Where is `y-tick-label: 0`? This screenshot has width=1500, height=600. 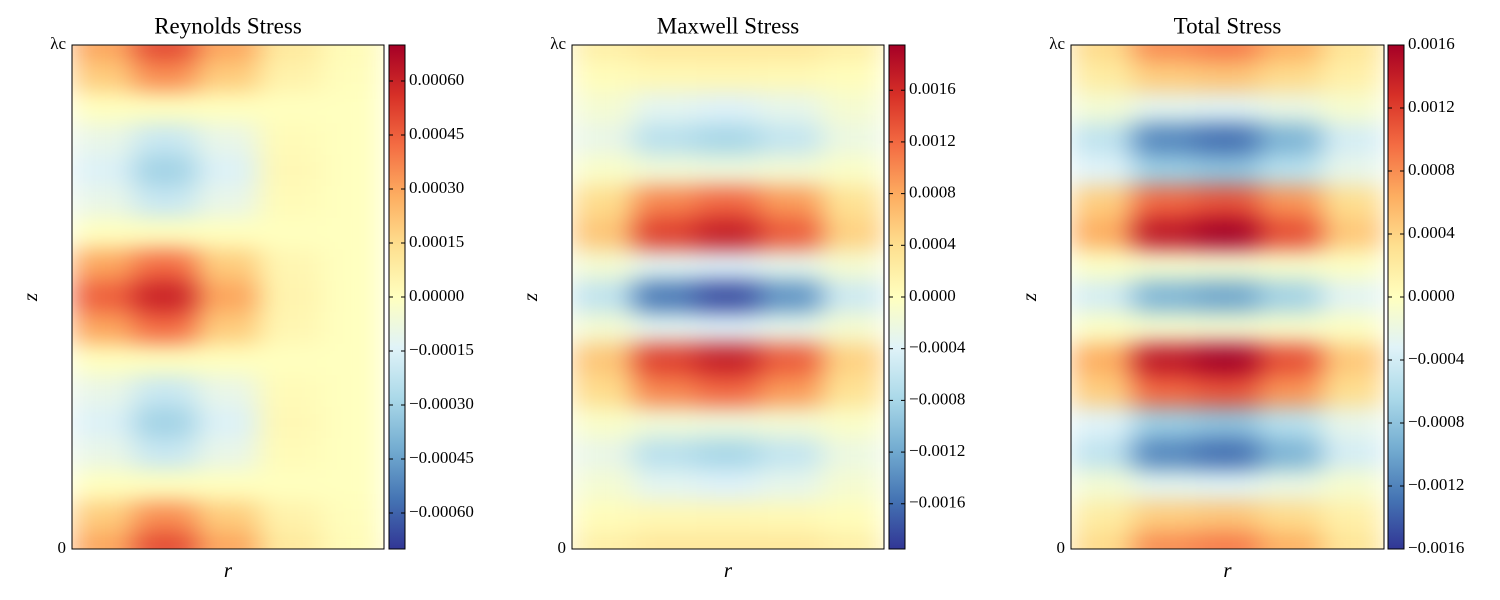 y-tick-label: 0 is located at coordinates (562, 547).